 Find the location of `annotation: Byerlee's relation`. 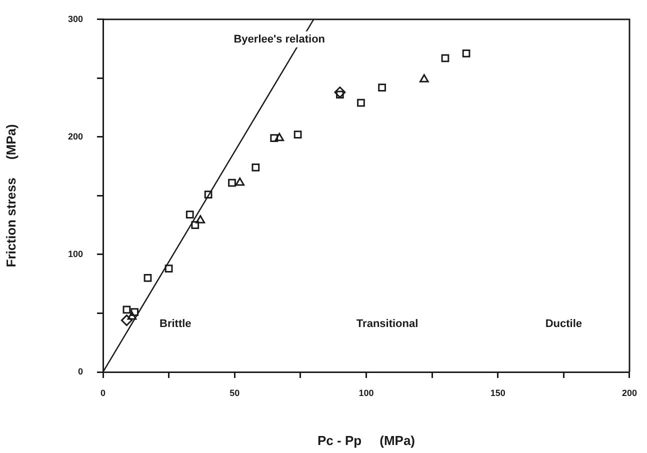

annotation: Byerlee's relation is located at coordinates (280, 39).